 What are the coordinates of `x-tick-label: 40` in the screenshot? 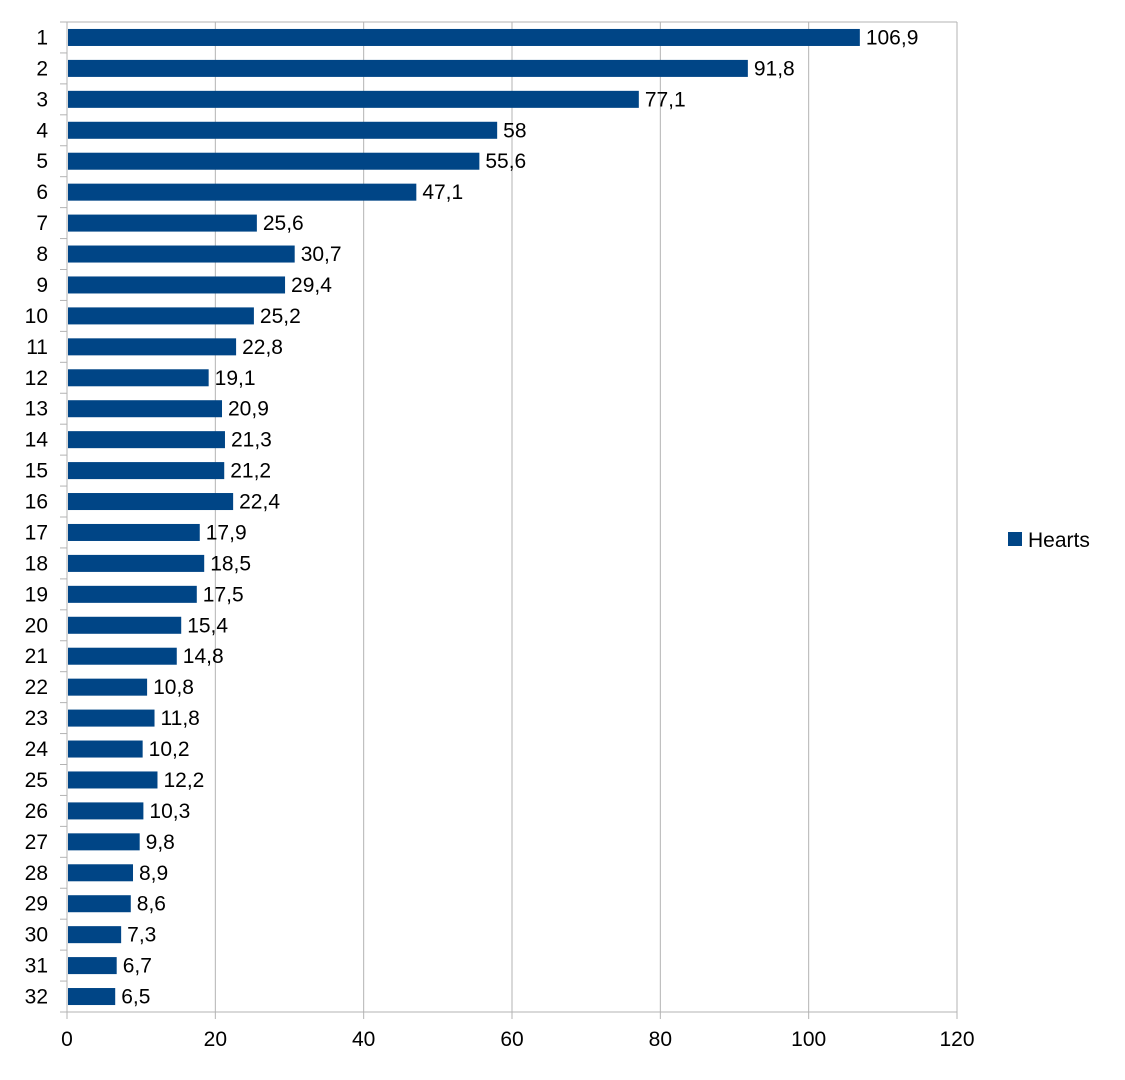 It's located at (363, 1039).